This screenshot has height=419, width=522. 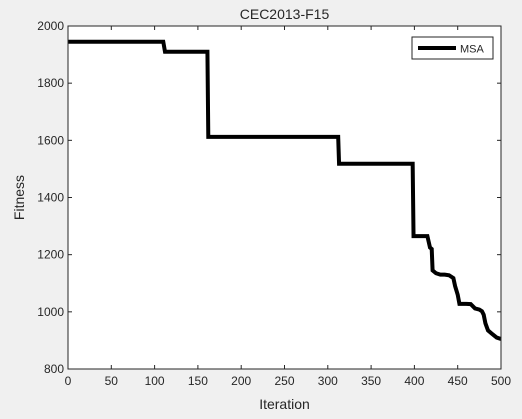 What do you see at coordinates (501, 381) in the screenshot?
I see `x-tick-label: 500` at bounding box center [501, 381].